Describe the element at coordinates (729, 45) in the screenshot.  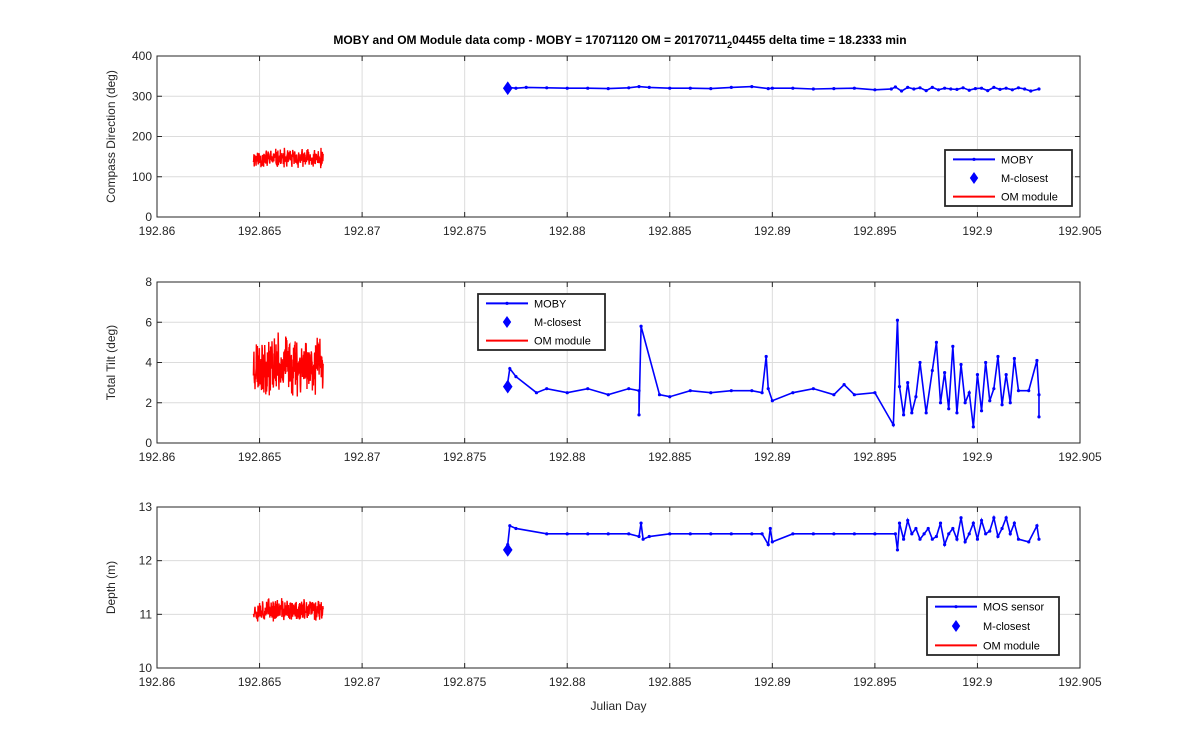
I see `figure-title-subscript: 2` at that location.